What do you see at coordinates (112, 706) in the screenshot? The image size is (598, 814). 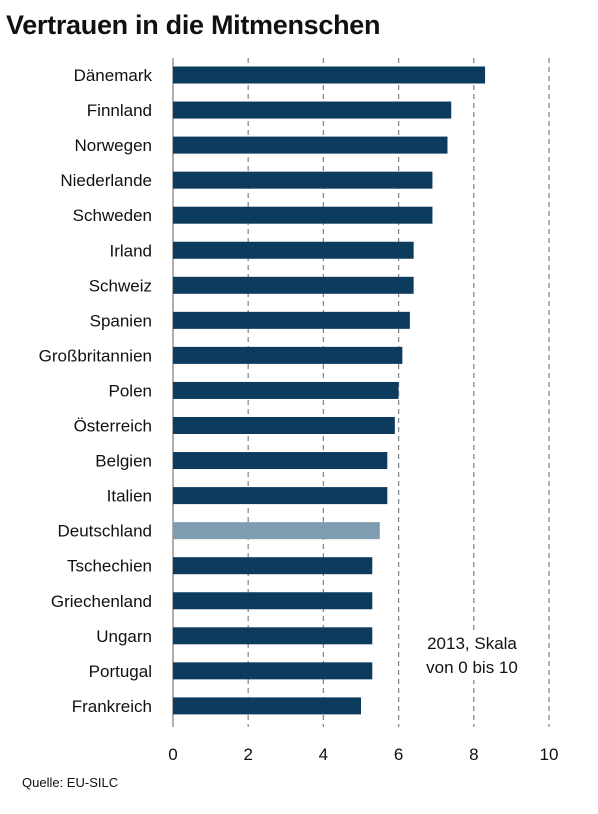 I see `category-label: Frankreich` at bounding box center [112, 706].